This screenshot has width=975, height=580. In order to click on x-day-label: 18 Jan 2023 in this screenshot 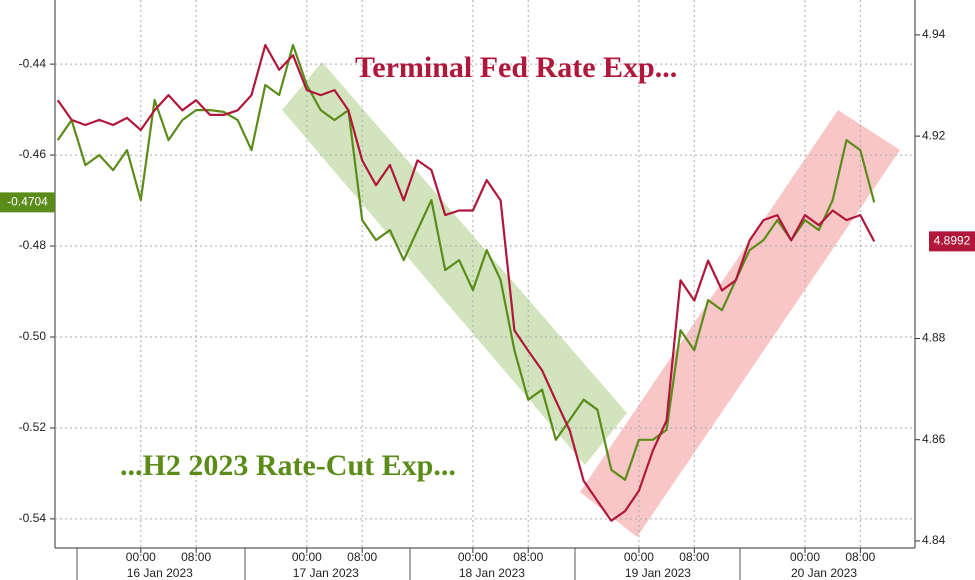, I will do `click(492, 573)`.